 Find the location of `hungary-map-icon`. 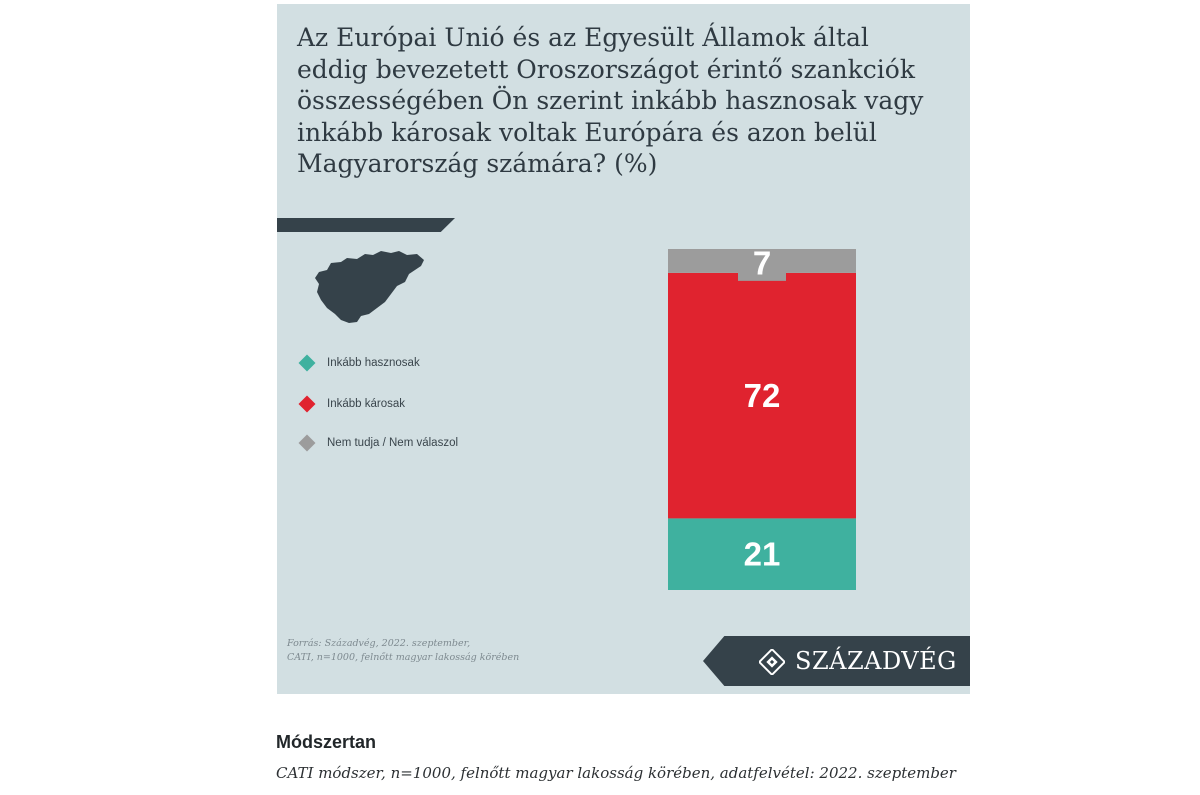

hungary-map-icon is located at coordinates (369, 287).